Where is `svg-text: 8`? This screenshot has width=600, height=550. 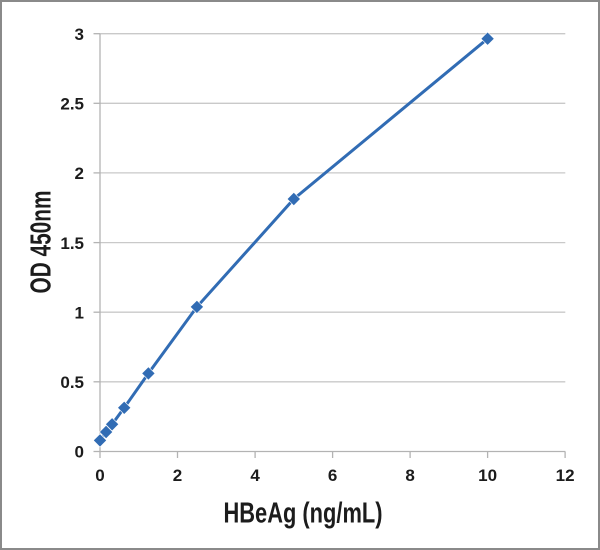 svg-text: 8 is located at coordinates (409, 475).